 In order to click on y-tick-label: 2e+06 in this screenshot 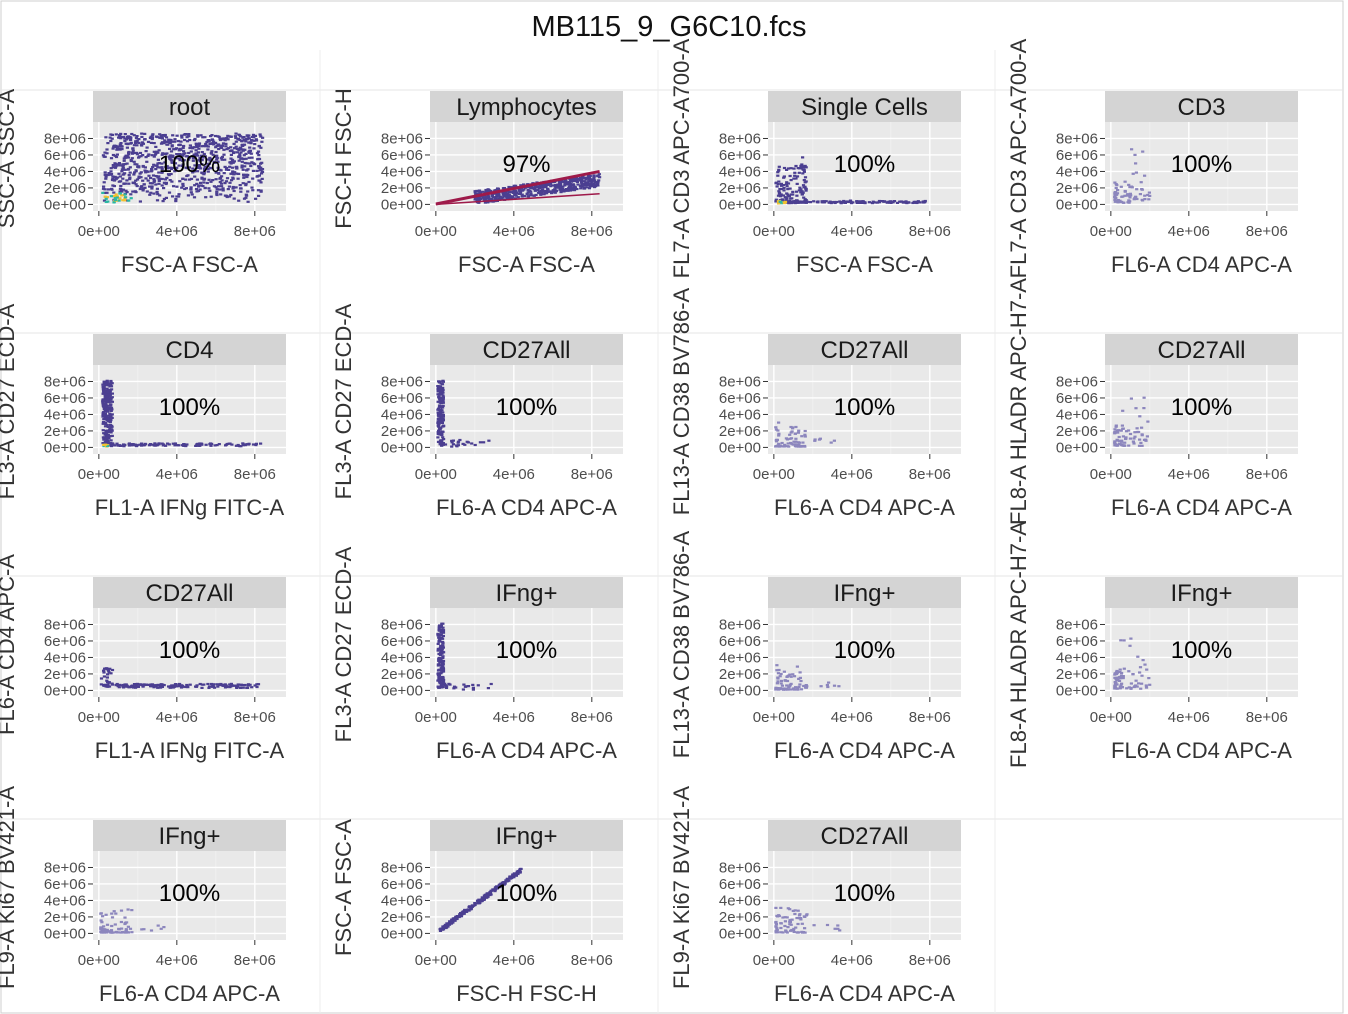, I will do `click(65, 917)`.